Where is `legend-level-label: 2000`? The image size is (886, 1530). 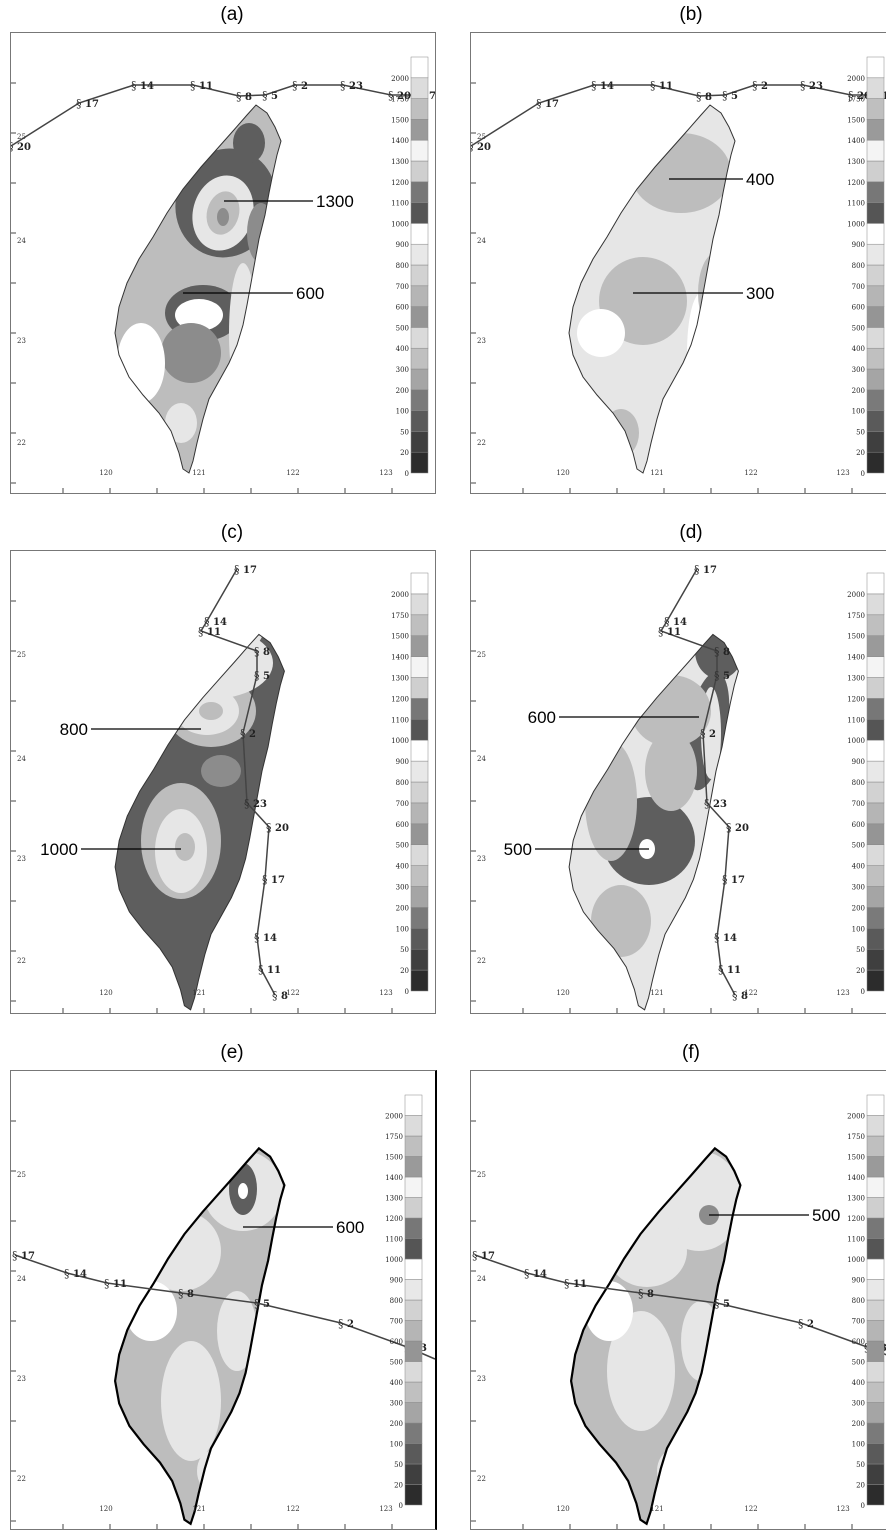
legend-level-label: 2000 is located at coordinates (400, 79).